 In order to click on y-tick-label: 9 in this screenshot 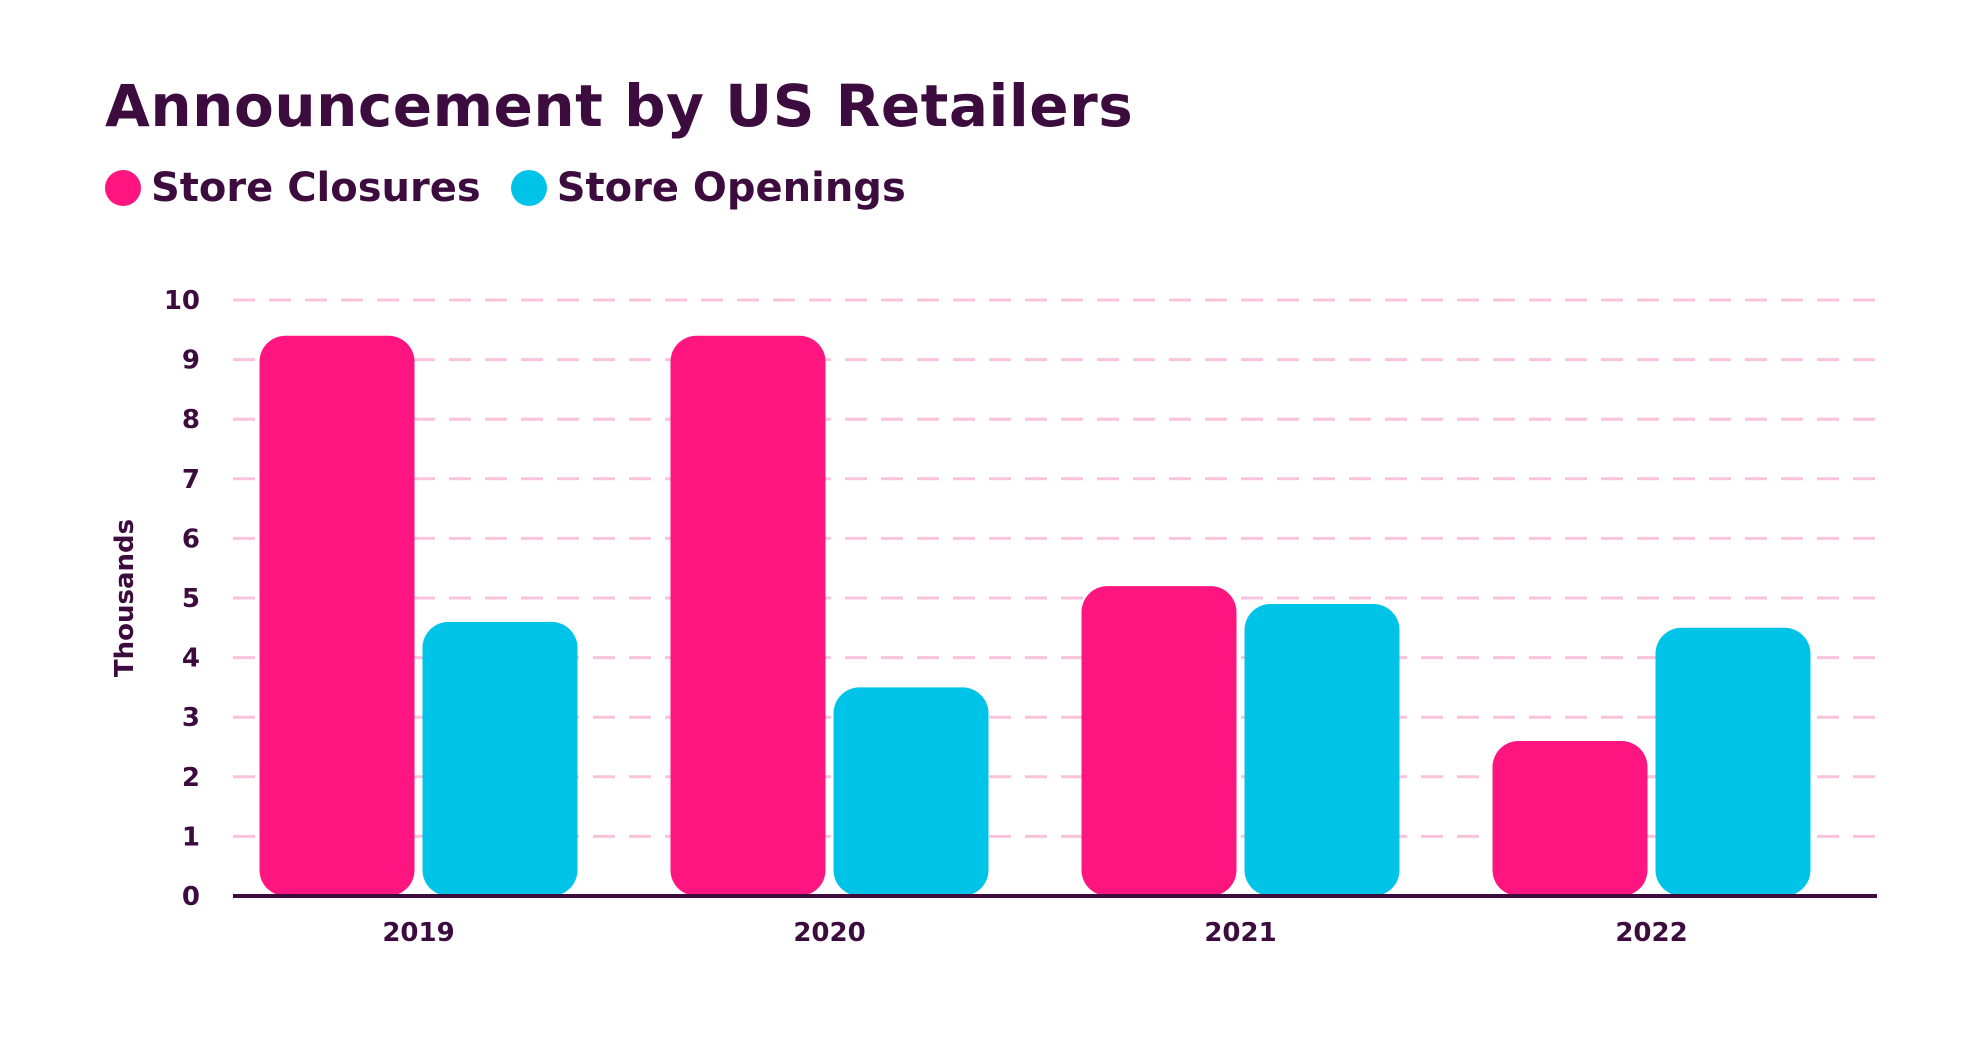, I will do `click(191, 361)`.